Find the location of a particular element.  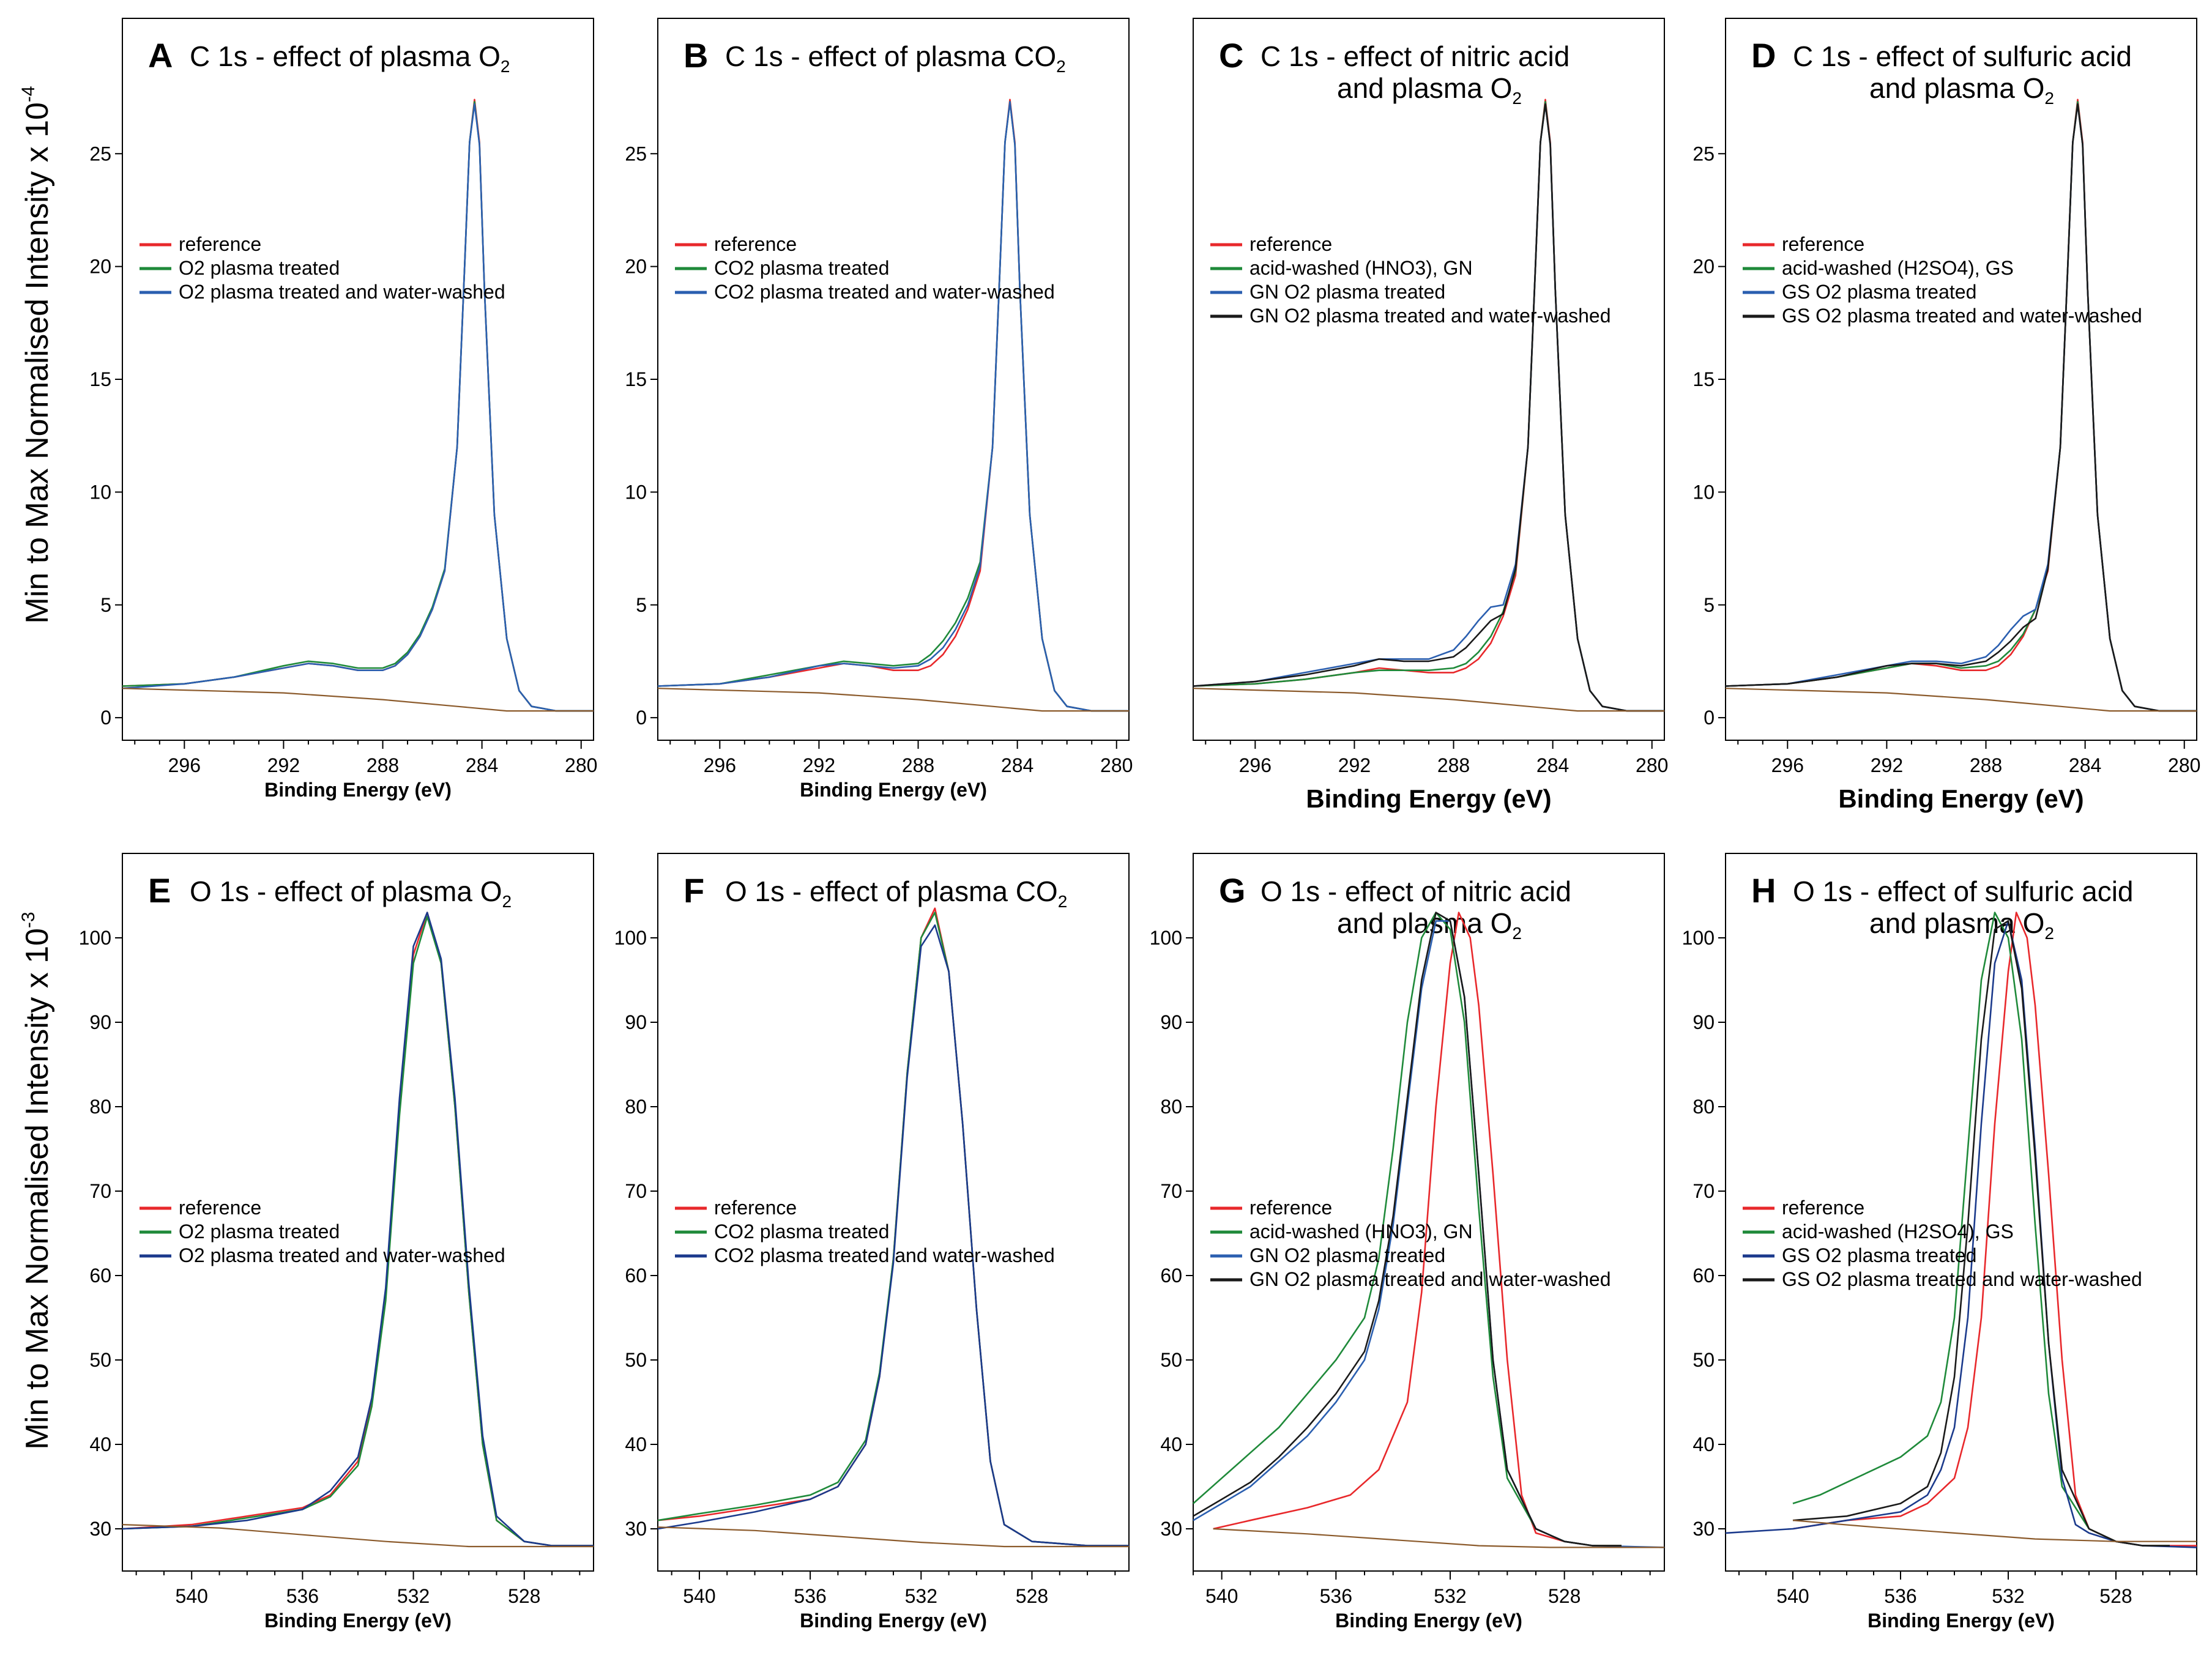

panel-c-letter: C is located at coordinates (1231, 55).